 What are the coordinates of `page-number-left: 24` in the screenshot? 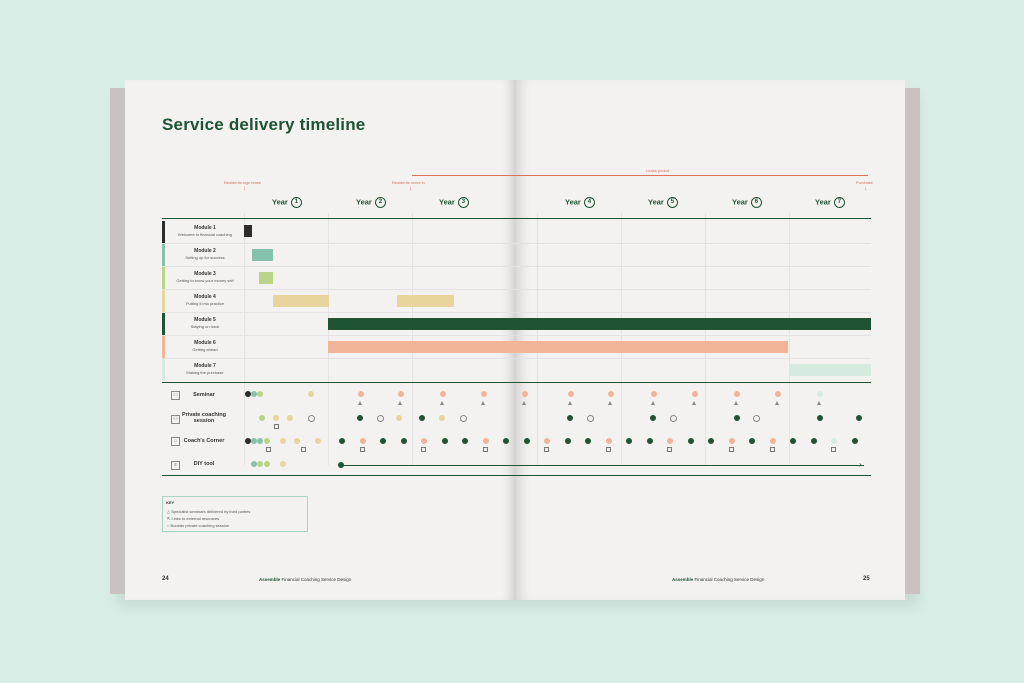 It's located at (165, 579).